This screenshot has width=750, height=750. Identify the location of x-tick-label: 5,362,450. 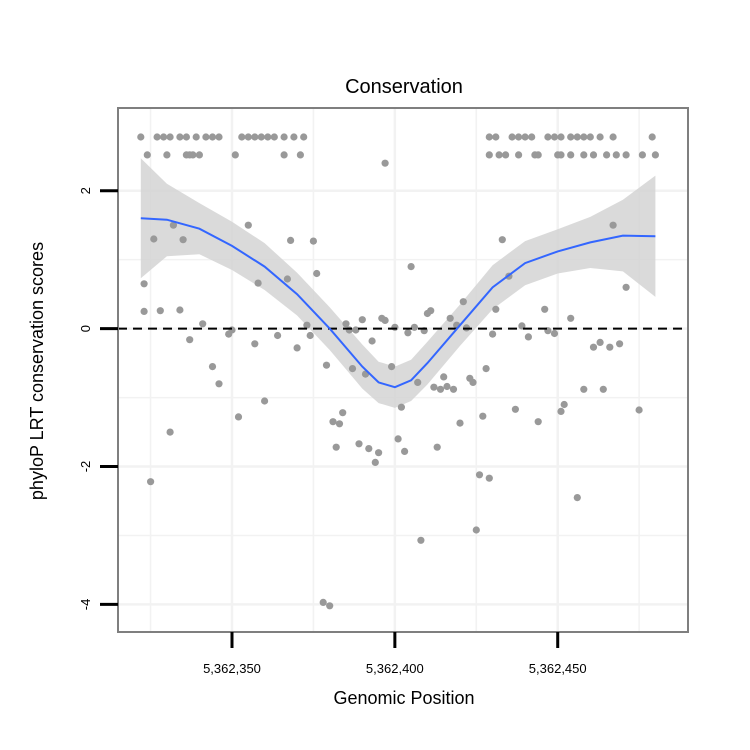
(558, 668).